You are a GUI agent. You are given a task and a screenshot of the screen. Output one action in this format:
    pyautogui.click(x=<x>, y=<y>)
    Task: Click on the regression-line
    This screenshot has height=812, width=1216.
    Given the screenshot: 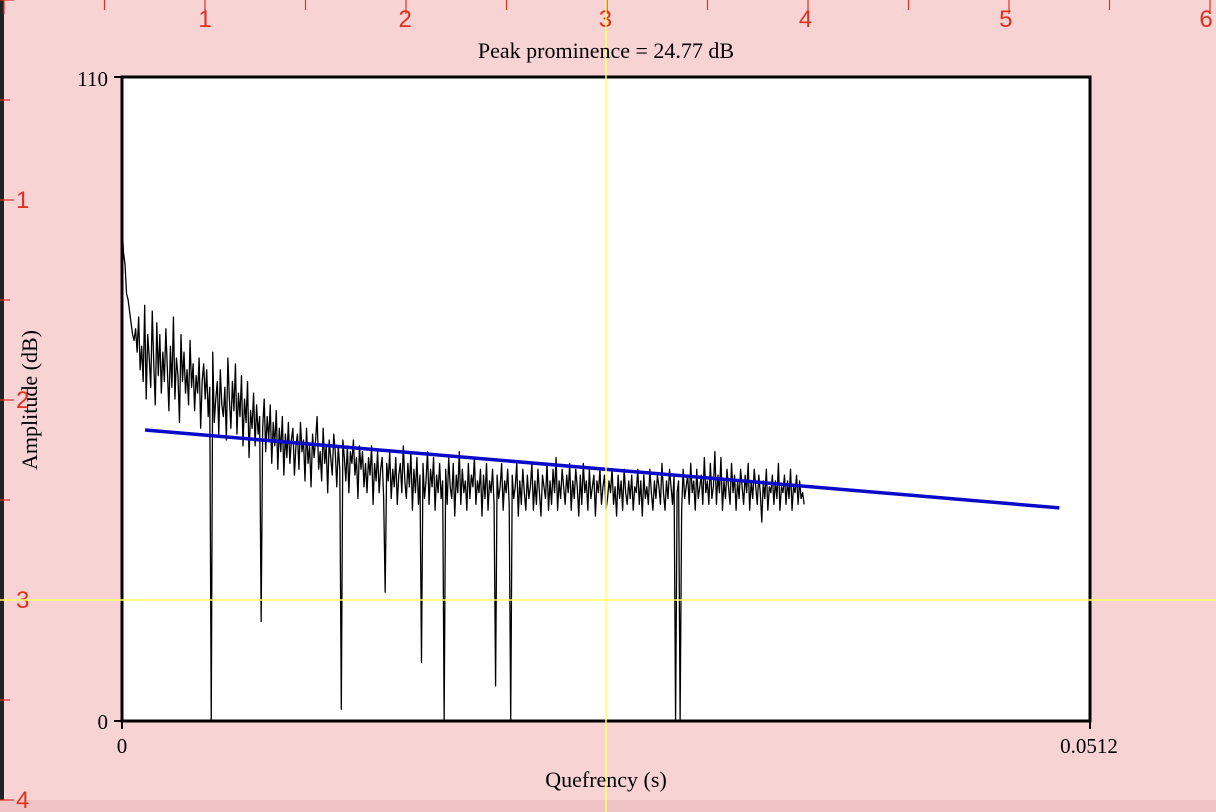 What is the action you would take?
    pyautogui.click(x=602, y=469)
    